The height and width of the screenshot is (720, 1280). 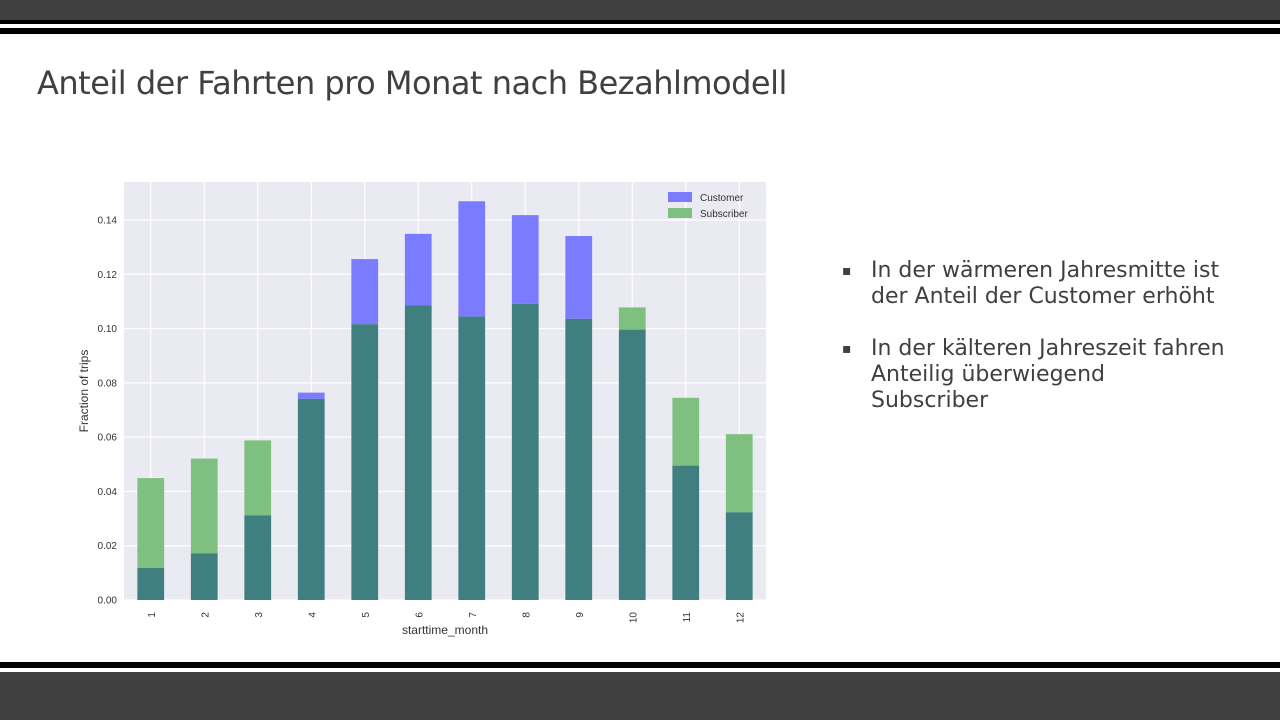 What do you see at coordinates (1048, 348) in the screenshot?
I see `bullet-line: In der kälteren Jahreszeit fahren` at bounding box center [1048, 348].